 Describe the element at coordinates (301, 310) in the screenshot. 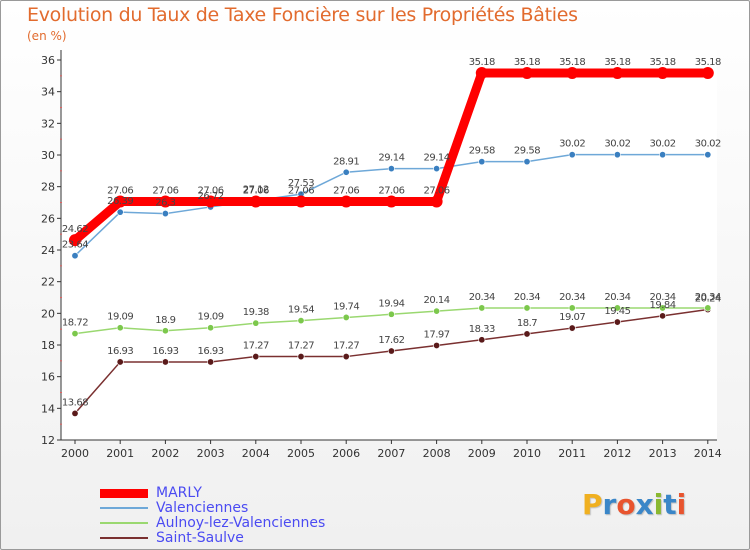

I see `data-label: 19.54` at that location.